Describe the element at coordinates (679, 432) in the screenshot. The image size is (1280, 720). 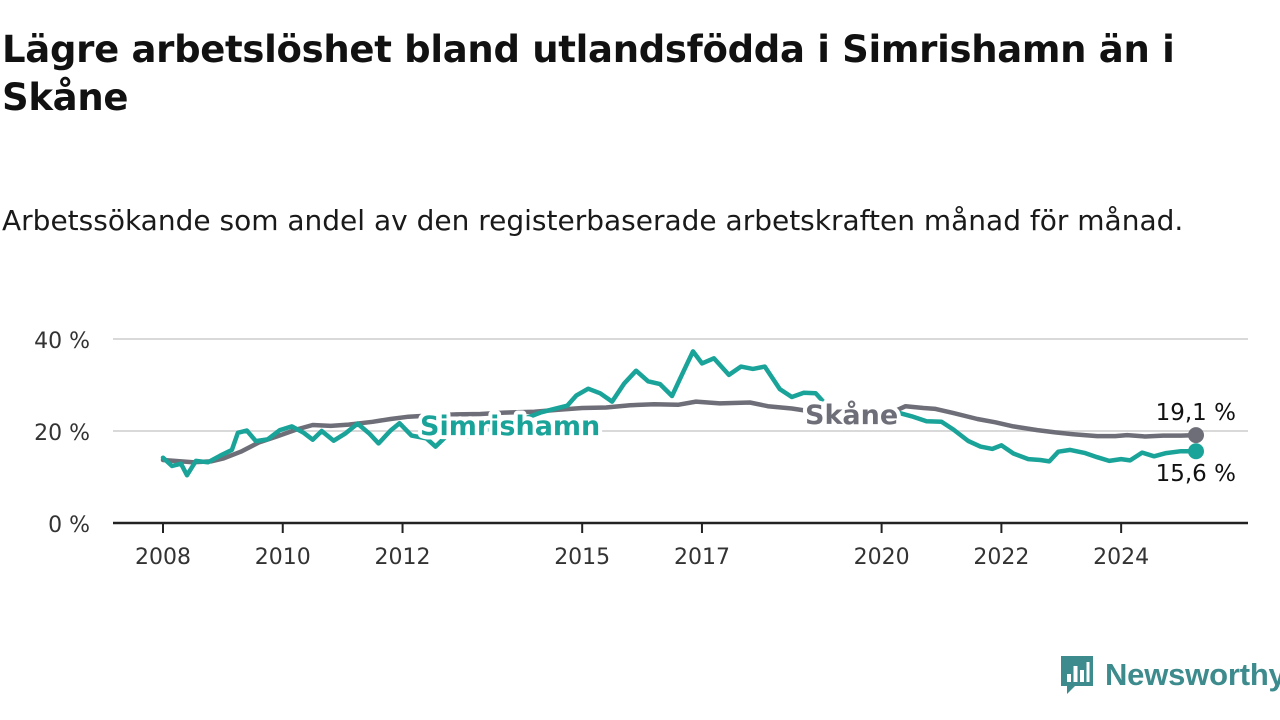
I see `series-line-skåne` at that location.